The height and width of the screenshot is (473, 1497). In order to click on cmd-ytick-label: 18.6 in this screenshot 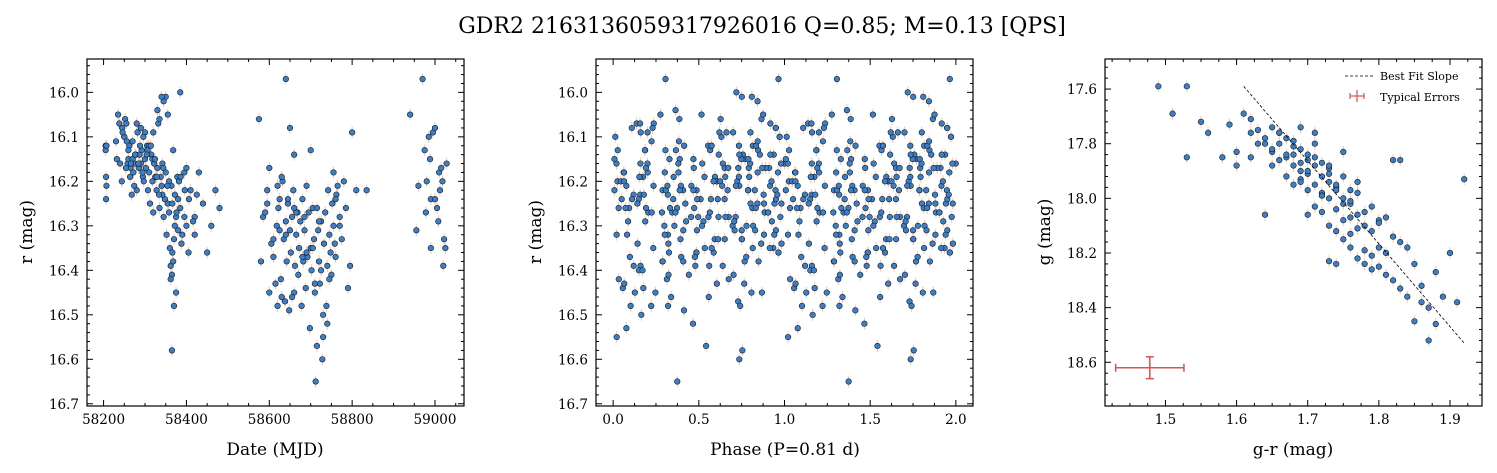, I will do `click(1082, 363)`.